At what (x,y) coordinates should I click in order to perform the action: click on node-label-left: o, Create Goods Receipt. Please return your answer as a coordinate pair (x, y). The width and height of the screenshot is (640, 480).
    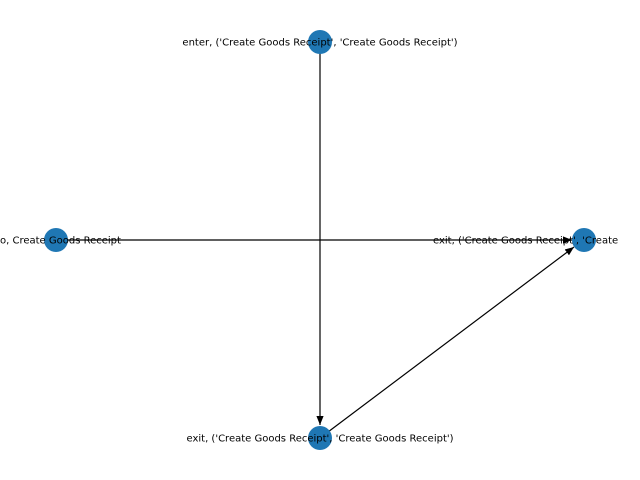
    Looking at the image, I should click on (60, 241).